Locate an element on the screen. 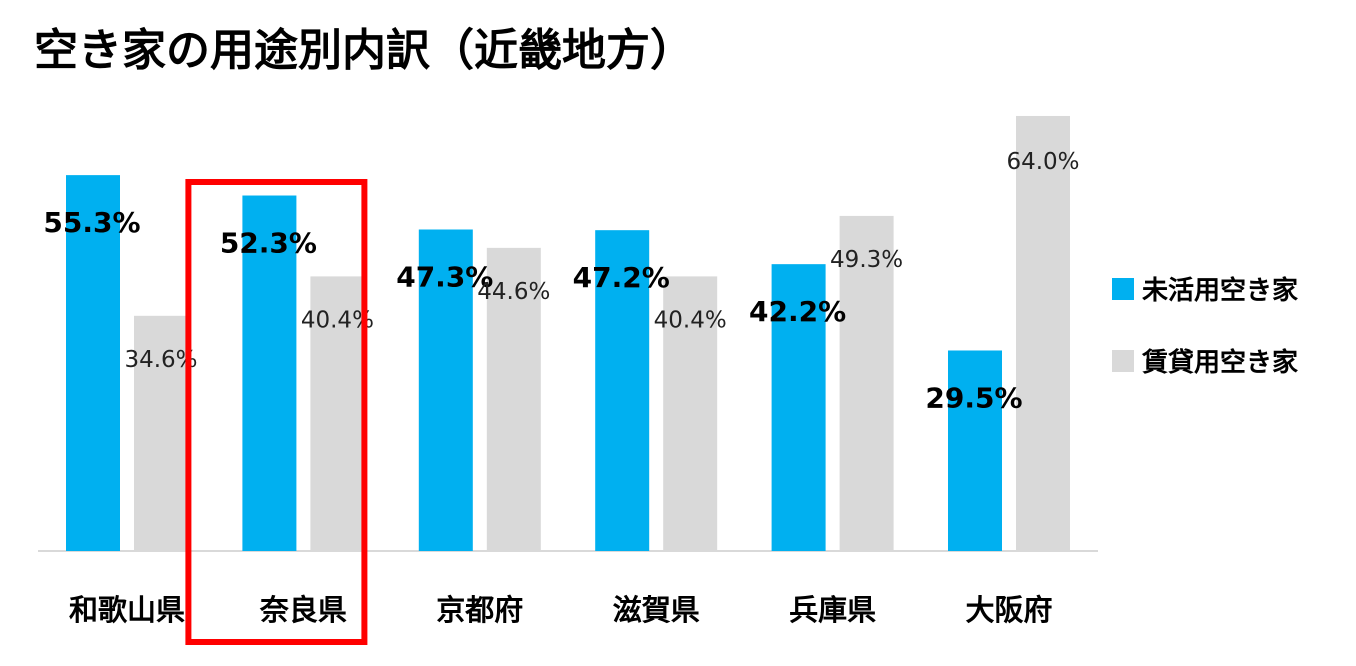  legend-item-series1: 未活用空き家 is located at coordinates (1205, 288).